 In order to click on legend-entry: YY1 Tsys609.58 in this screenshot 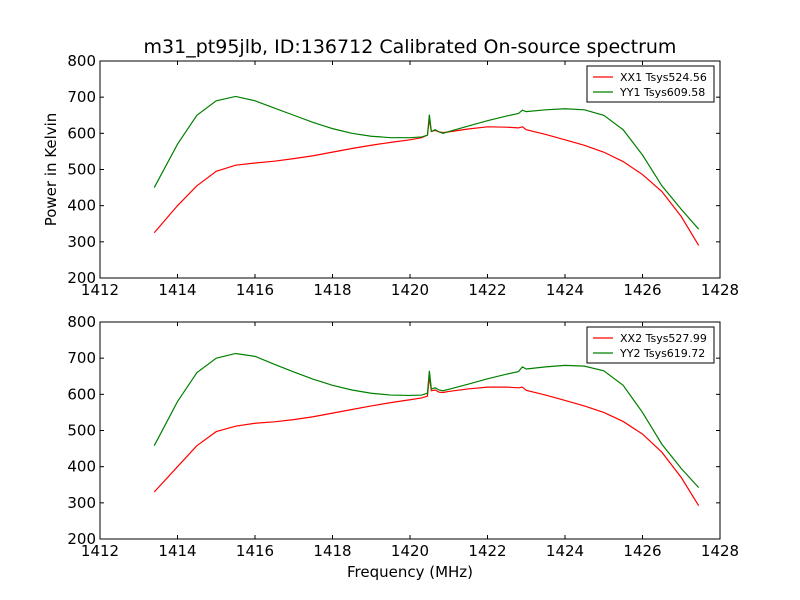, I will do `click(662, 92)`.